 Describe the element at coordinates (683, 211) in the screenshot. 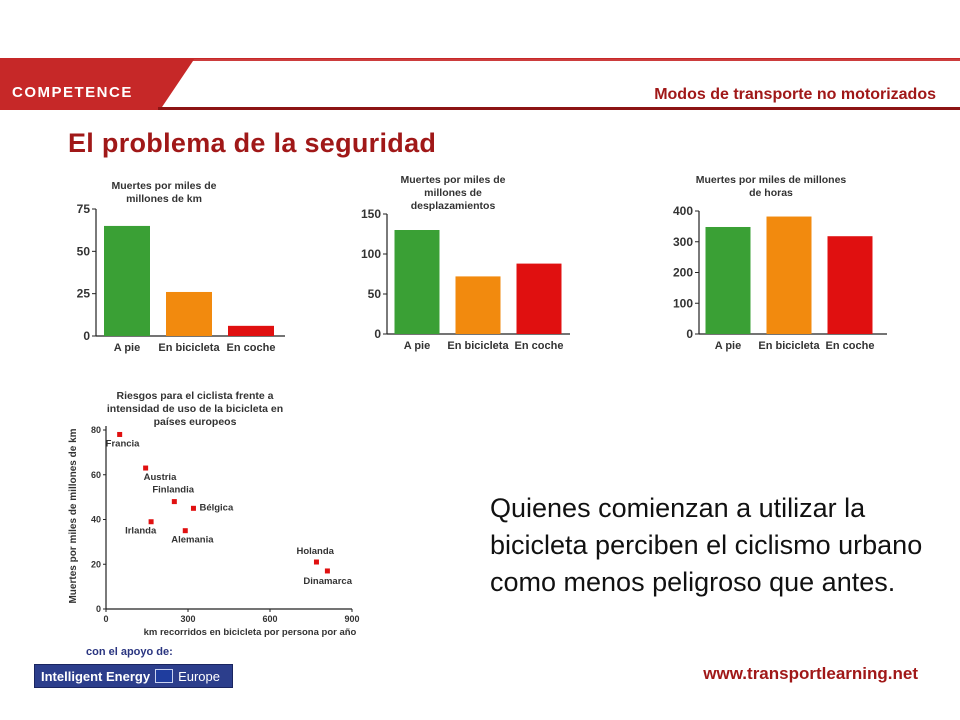

I see `y-tick-label: 400` at that location.